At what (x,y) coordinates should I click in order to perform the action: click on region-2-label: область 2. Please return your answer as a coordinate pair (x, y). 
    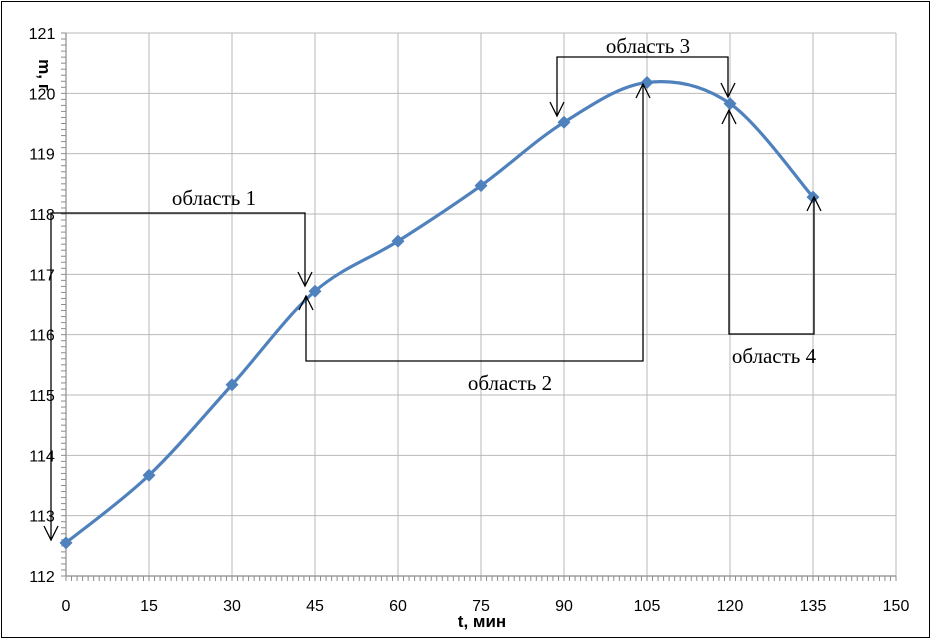
    Looking at the image, I should click on (510, 383).